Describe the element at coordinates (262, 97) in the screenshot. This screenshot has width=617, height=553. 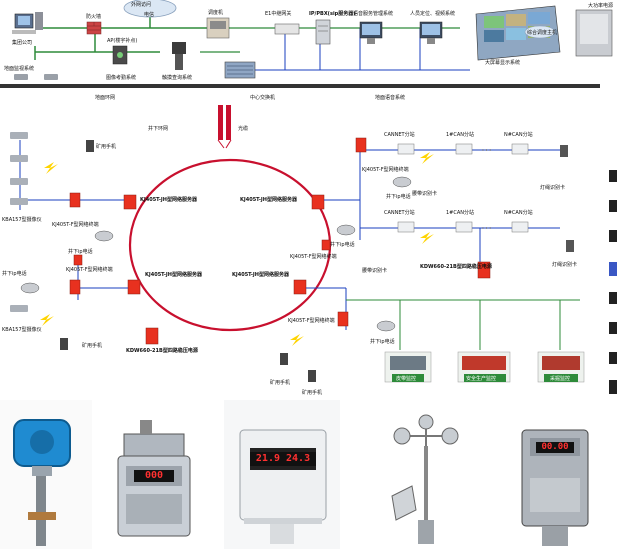
I see `center-switch-label: 中心交换机` at that location.